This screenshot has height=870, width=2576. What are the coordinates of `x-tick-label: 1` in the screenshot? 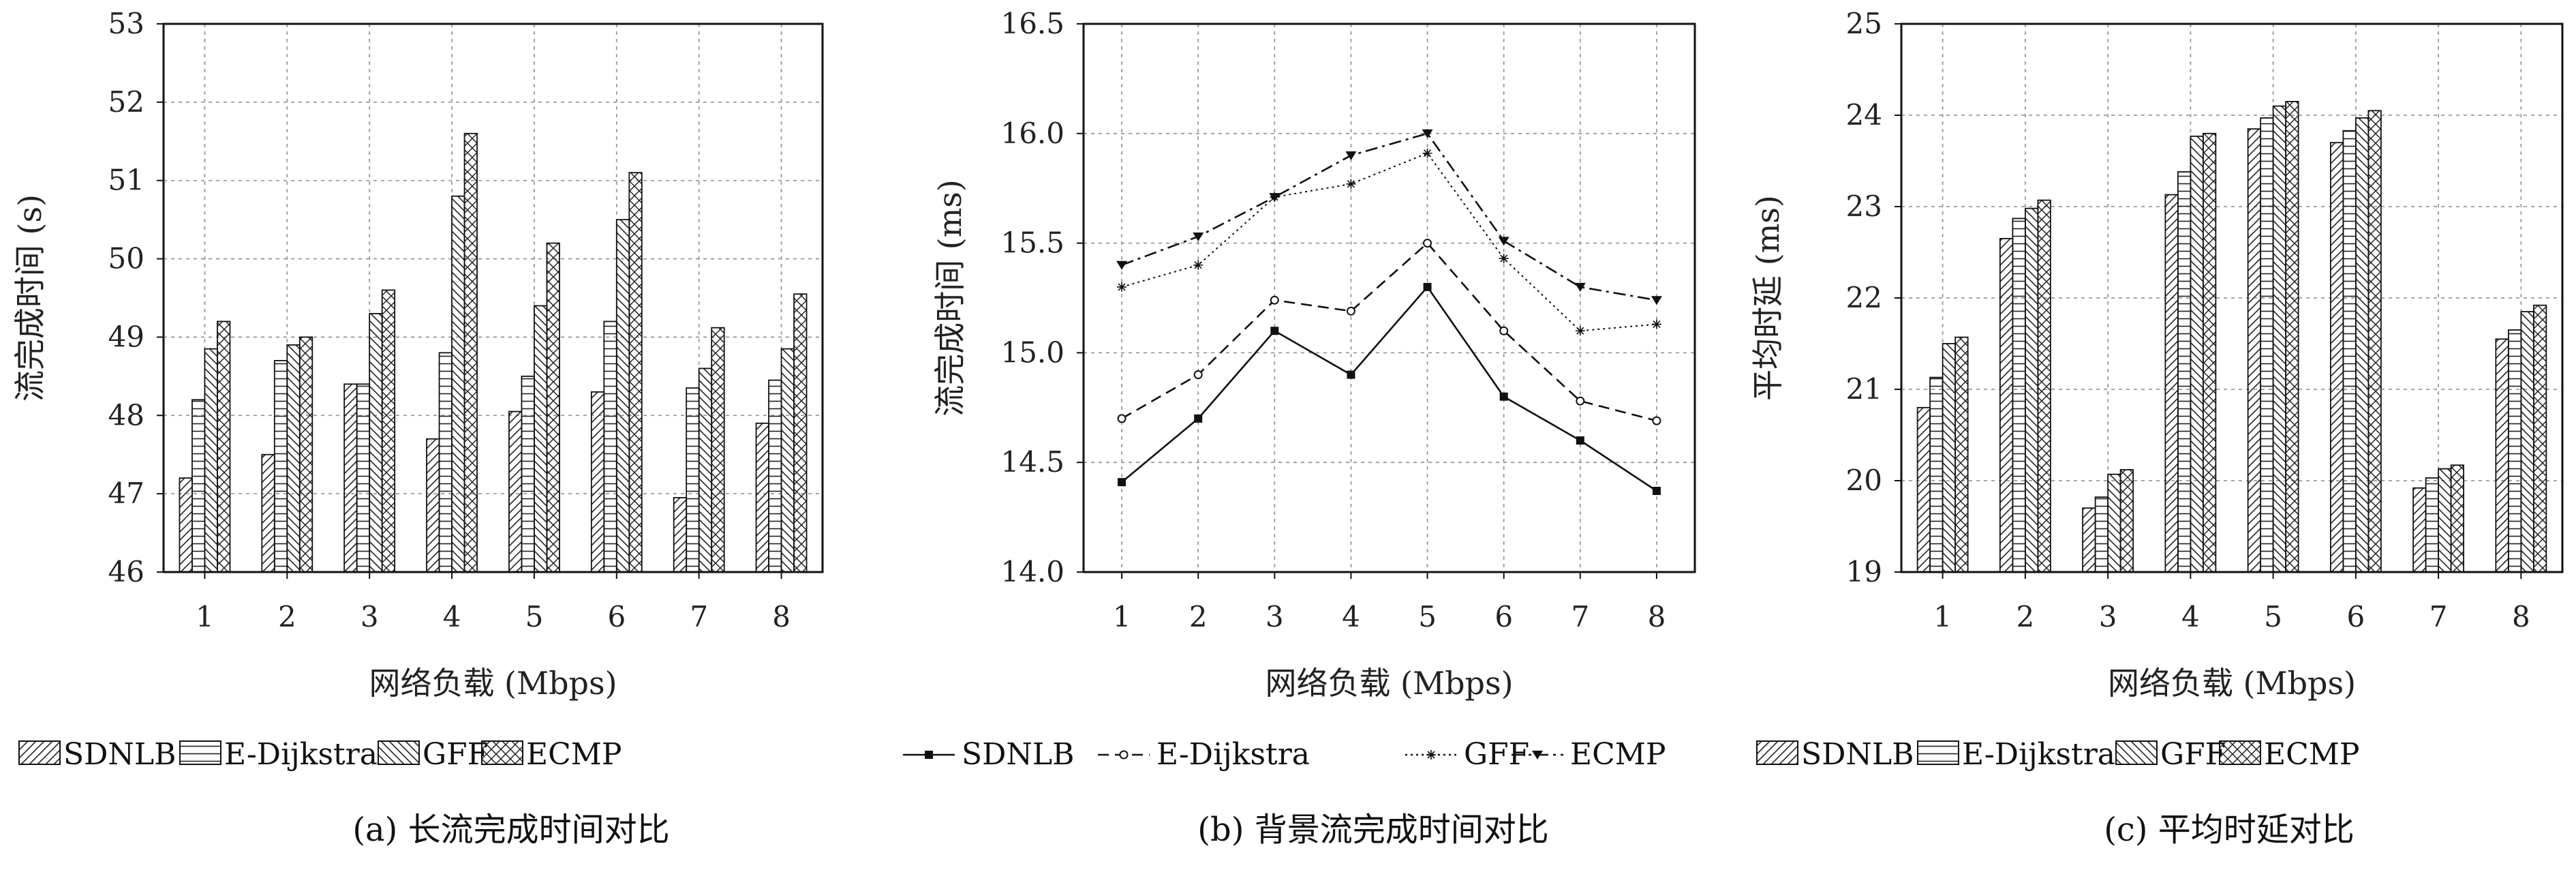 It's located at (1943, 616).